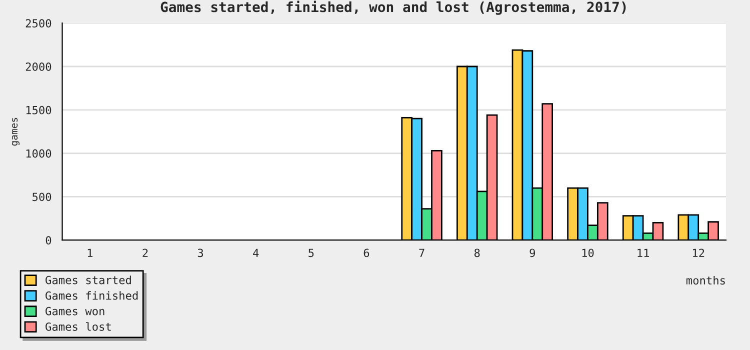 Image resolution: width=750 pixels, height=350 pixels. What do you see at coordinates (39, 110) in the screenshot?
I see `y-tick-label: 1500` at bounding box center [39, 110].